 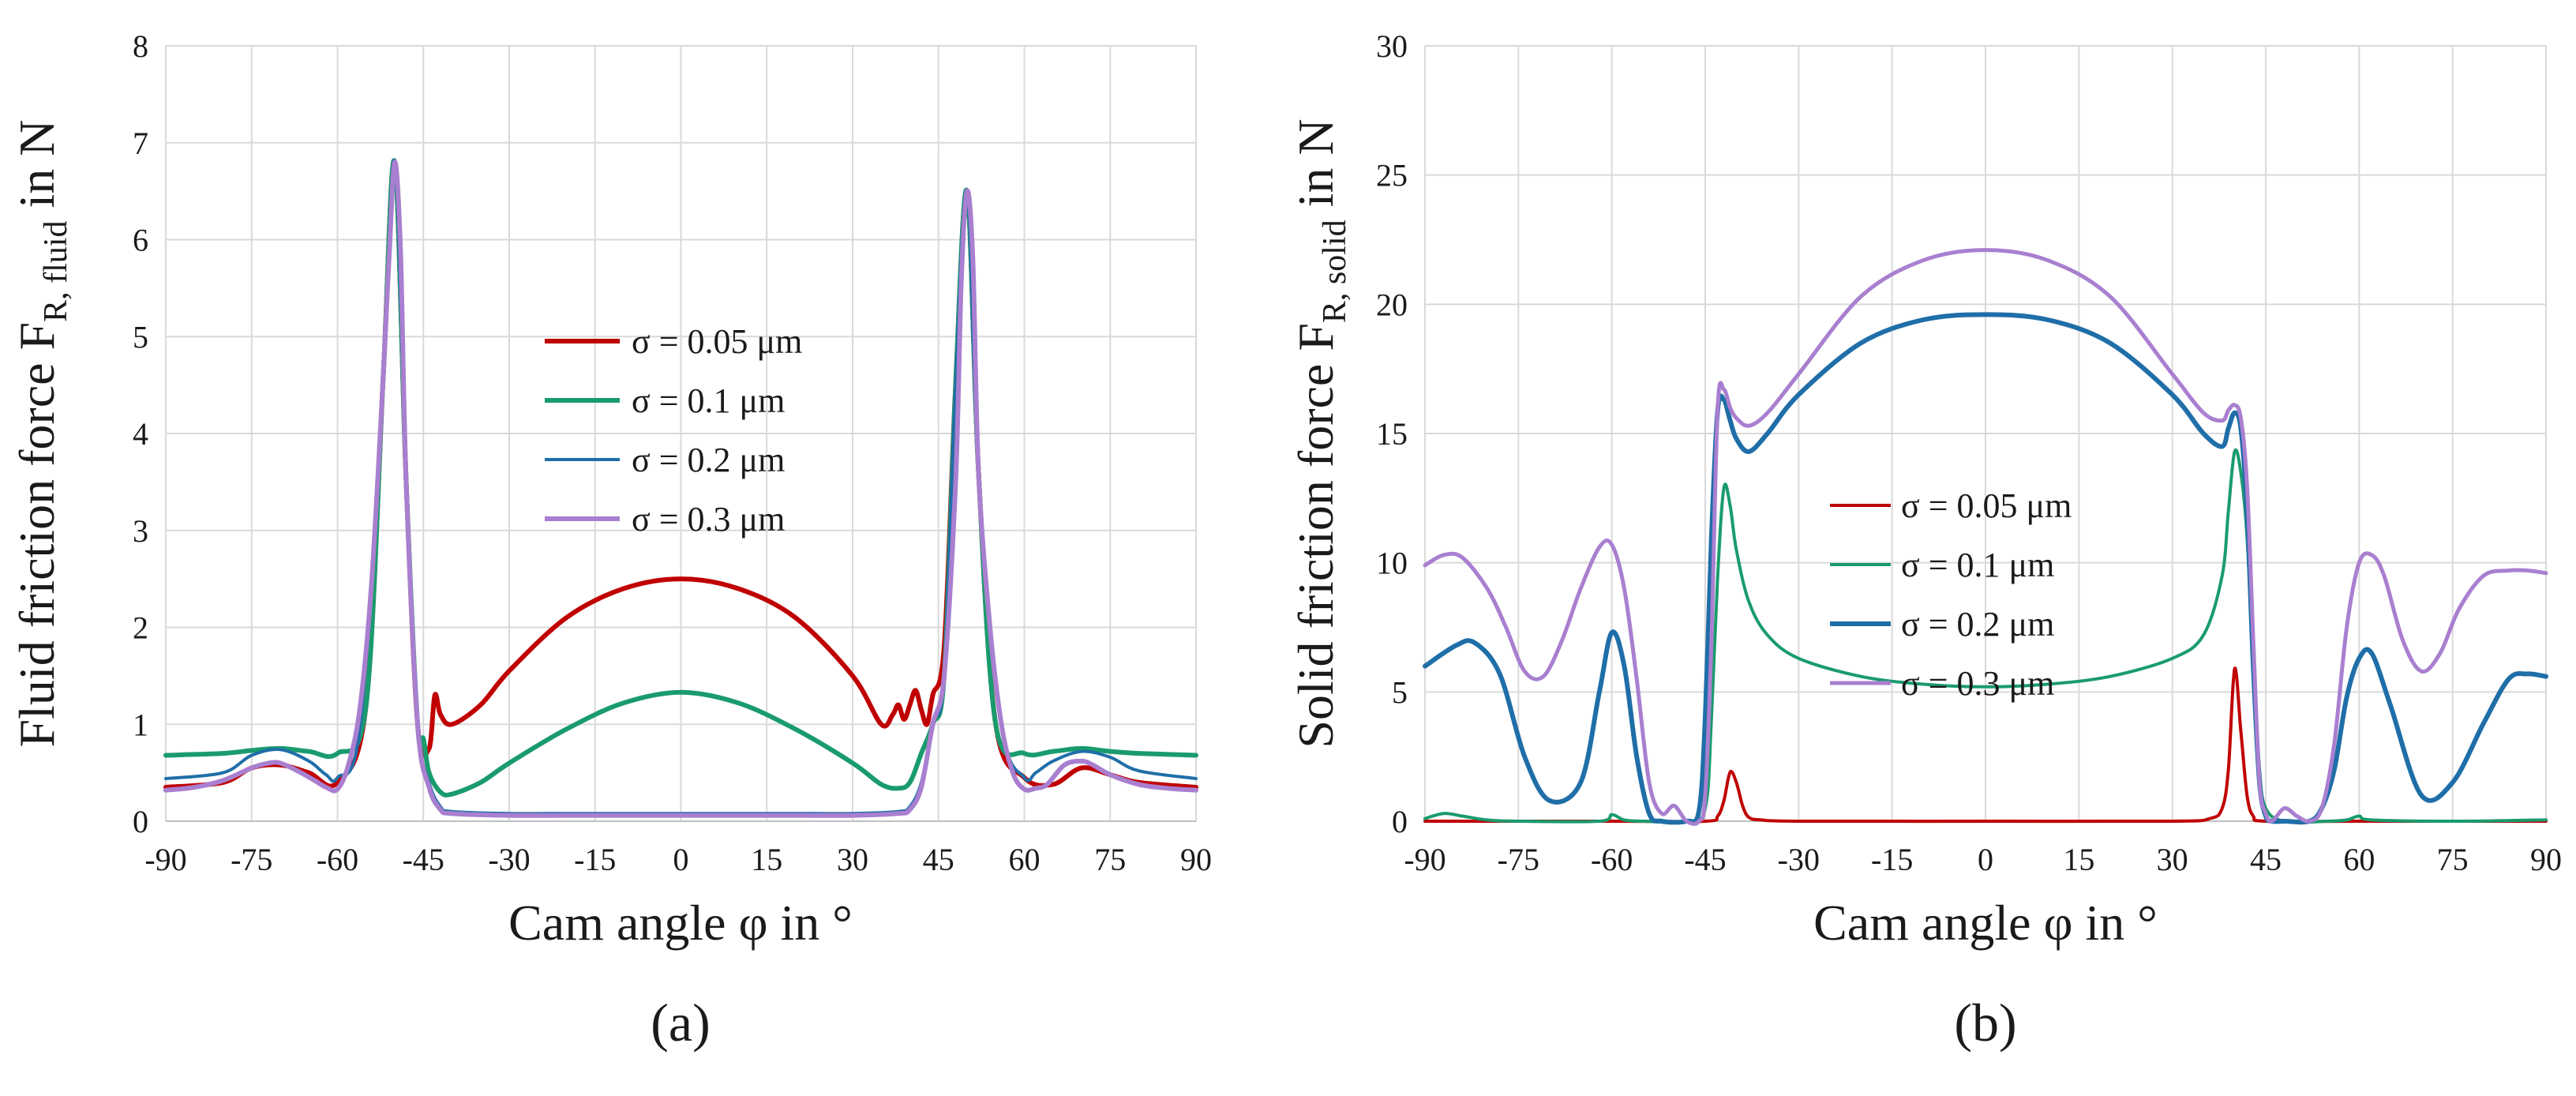 I want to click on y-tick-label: 8, so click(x=140, y=46).